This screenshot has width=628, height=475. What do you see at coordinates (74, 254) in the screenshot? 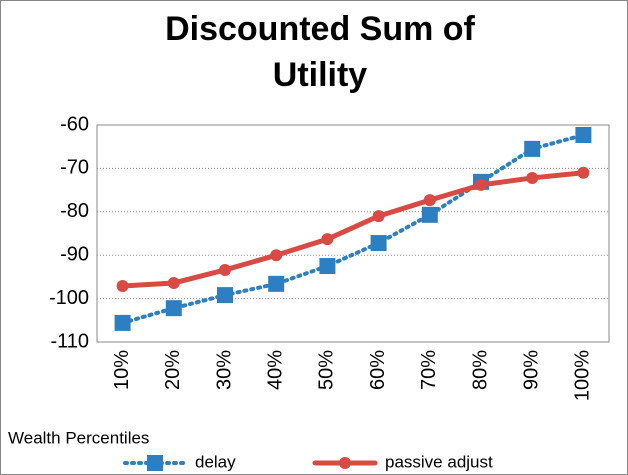
I see `y-tick-label: -90` at bounding box center [74, 254].